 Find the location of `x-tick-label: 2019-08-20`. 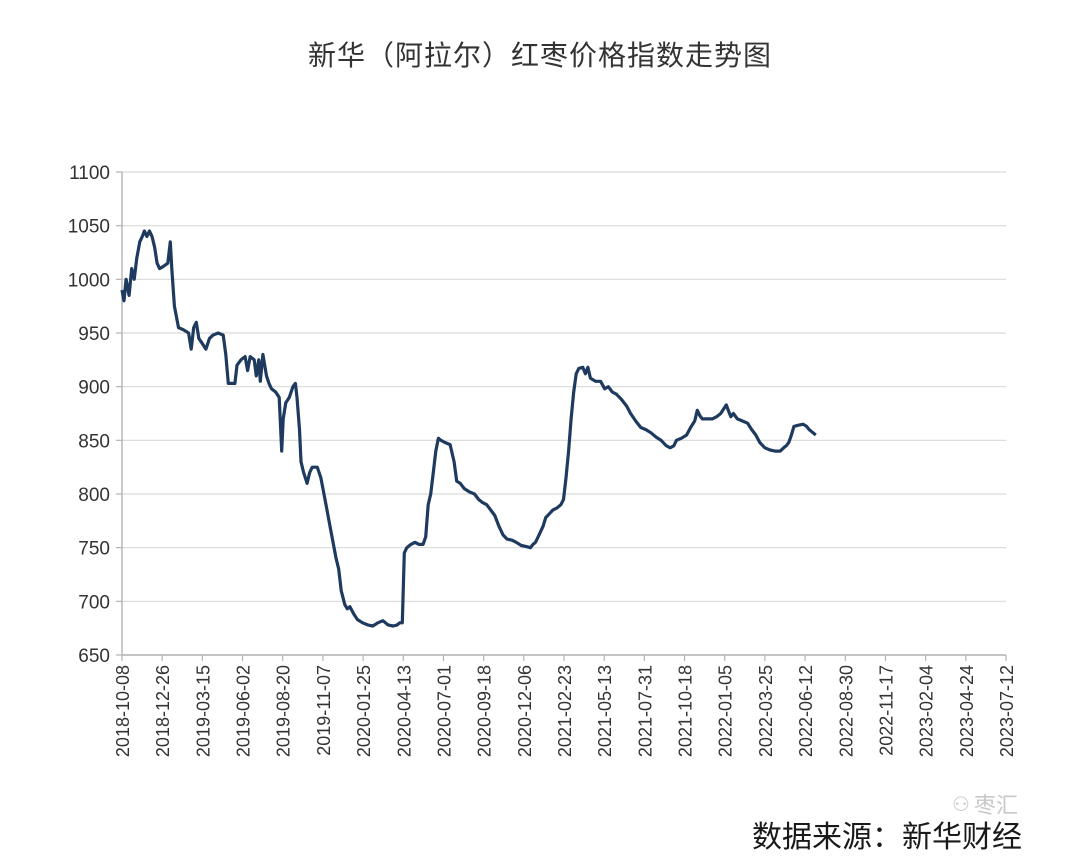

x-tick-label: 2019-08-20 is located at coordinates (284, 711).